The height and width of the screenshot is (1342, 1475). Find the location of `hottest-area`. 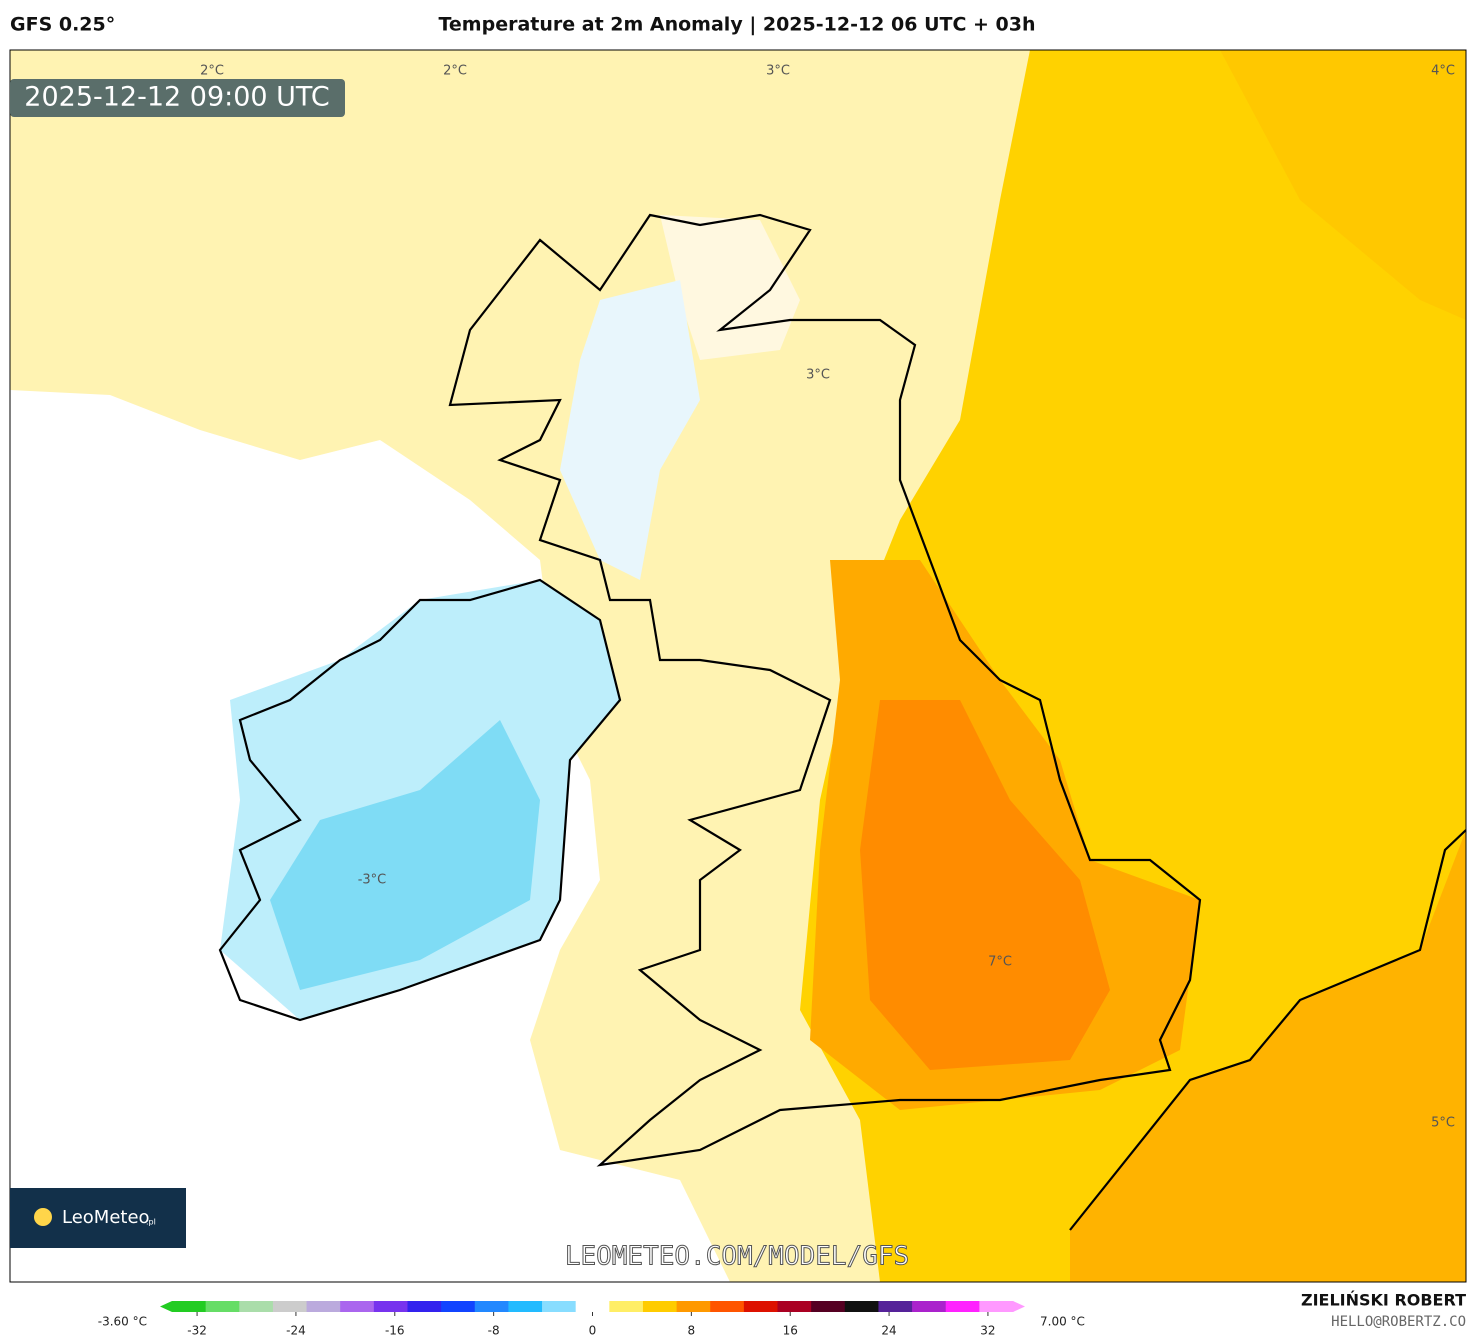

hottest-area is located at coordinates (985, 885).